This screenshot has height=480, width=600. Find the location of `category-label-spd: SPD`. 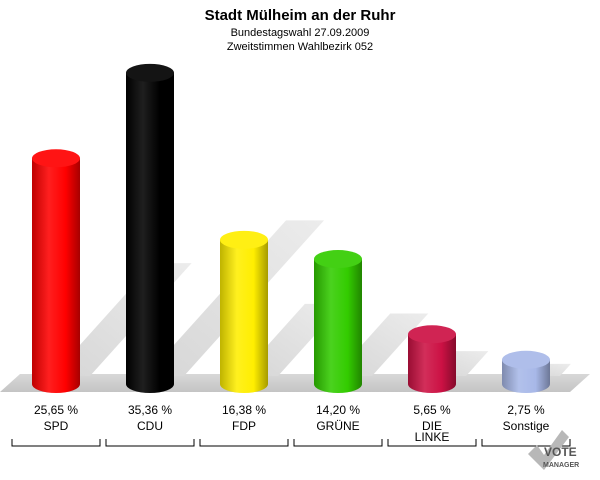

category-label-spd: SPD is located at coordinates (56, 426).